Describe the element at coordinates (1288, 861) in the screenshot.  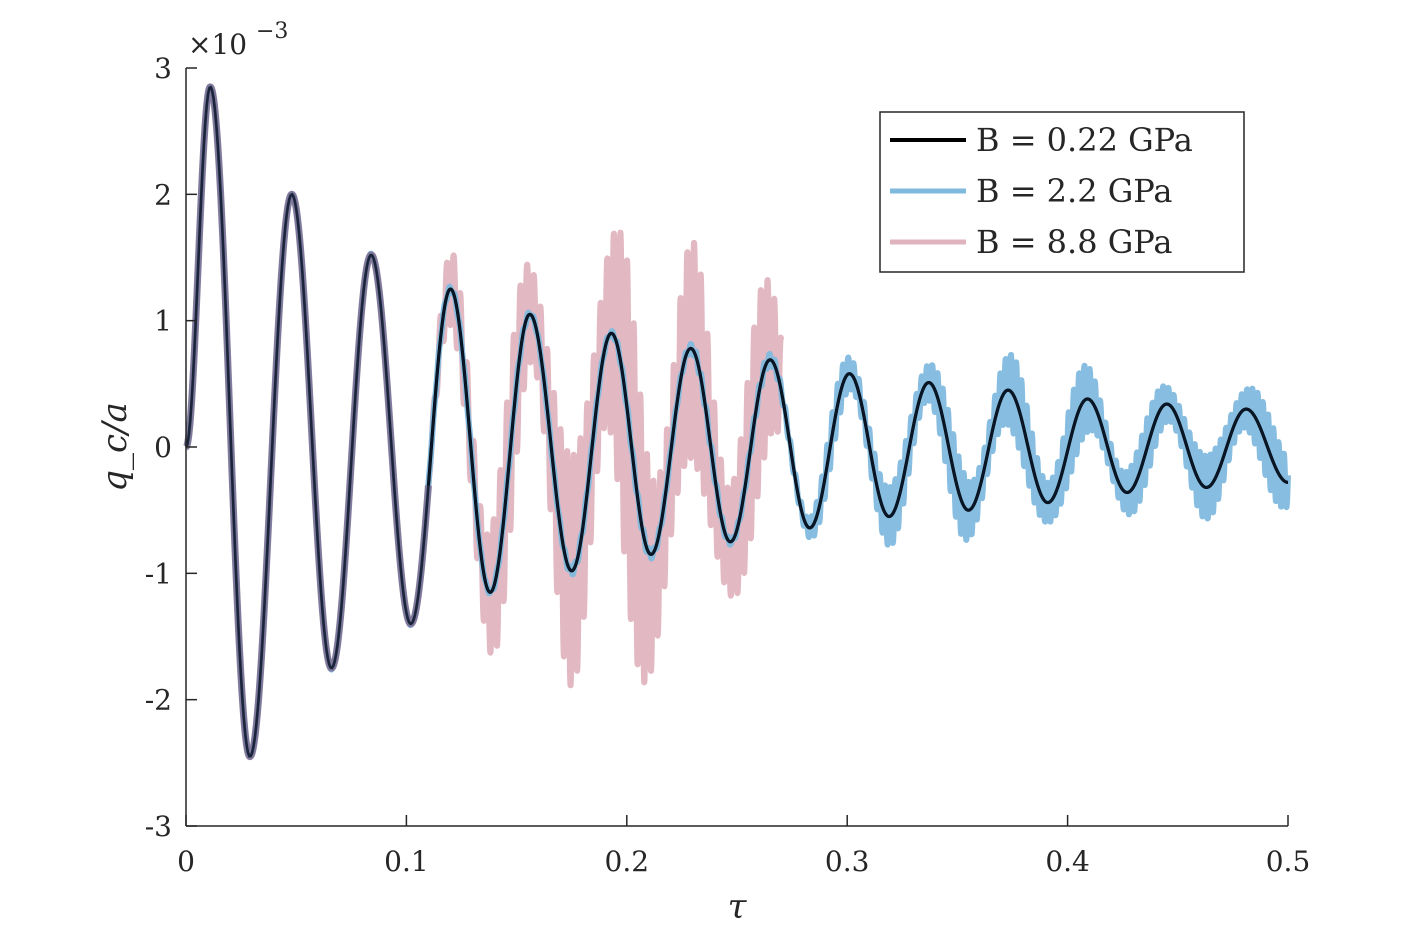
I see `x-tick-label: 0.5` at that location.